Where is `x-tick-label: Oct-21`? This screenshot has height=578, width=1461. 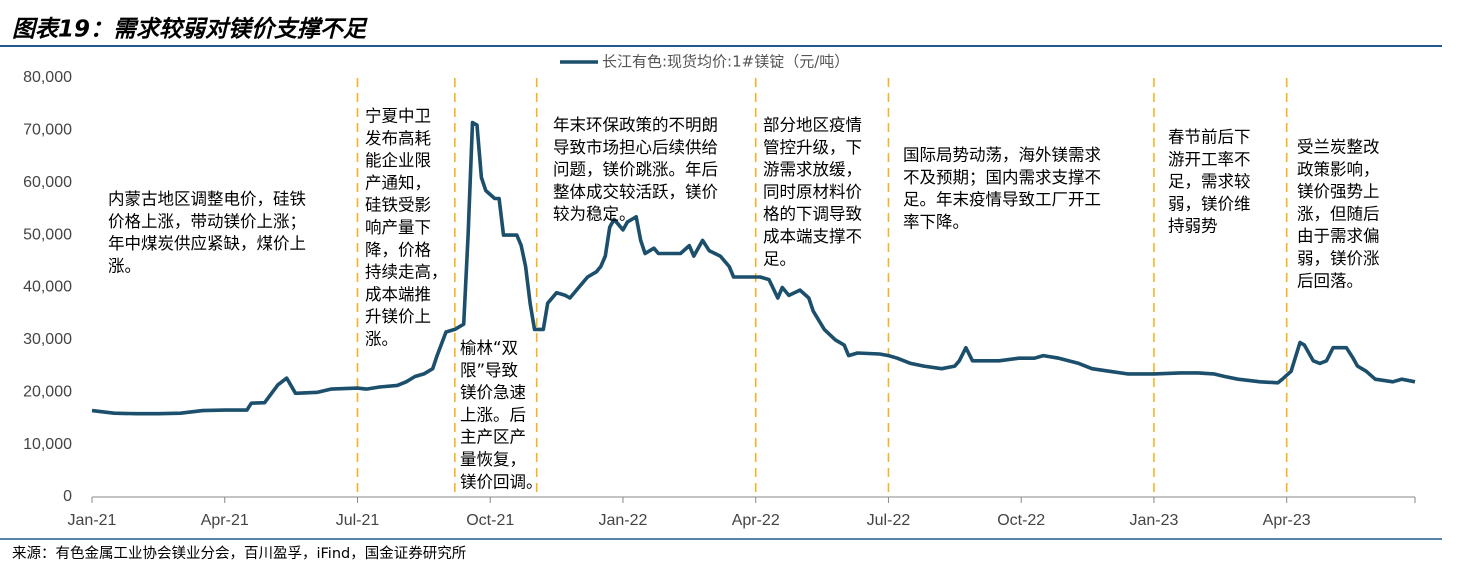
x-tick-label: Oct-21 is located at coordinates (490, 520).